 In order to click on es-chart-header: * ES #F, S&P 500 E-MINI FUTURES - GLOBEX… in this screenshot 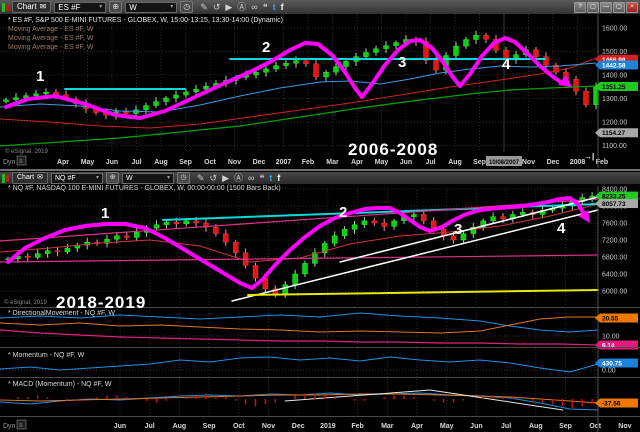, I will do `click(145, 34)`.